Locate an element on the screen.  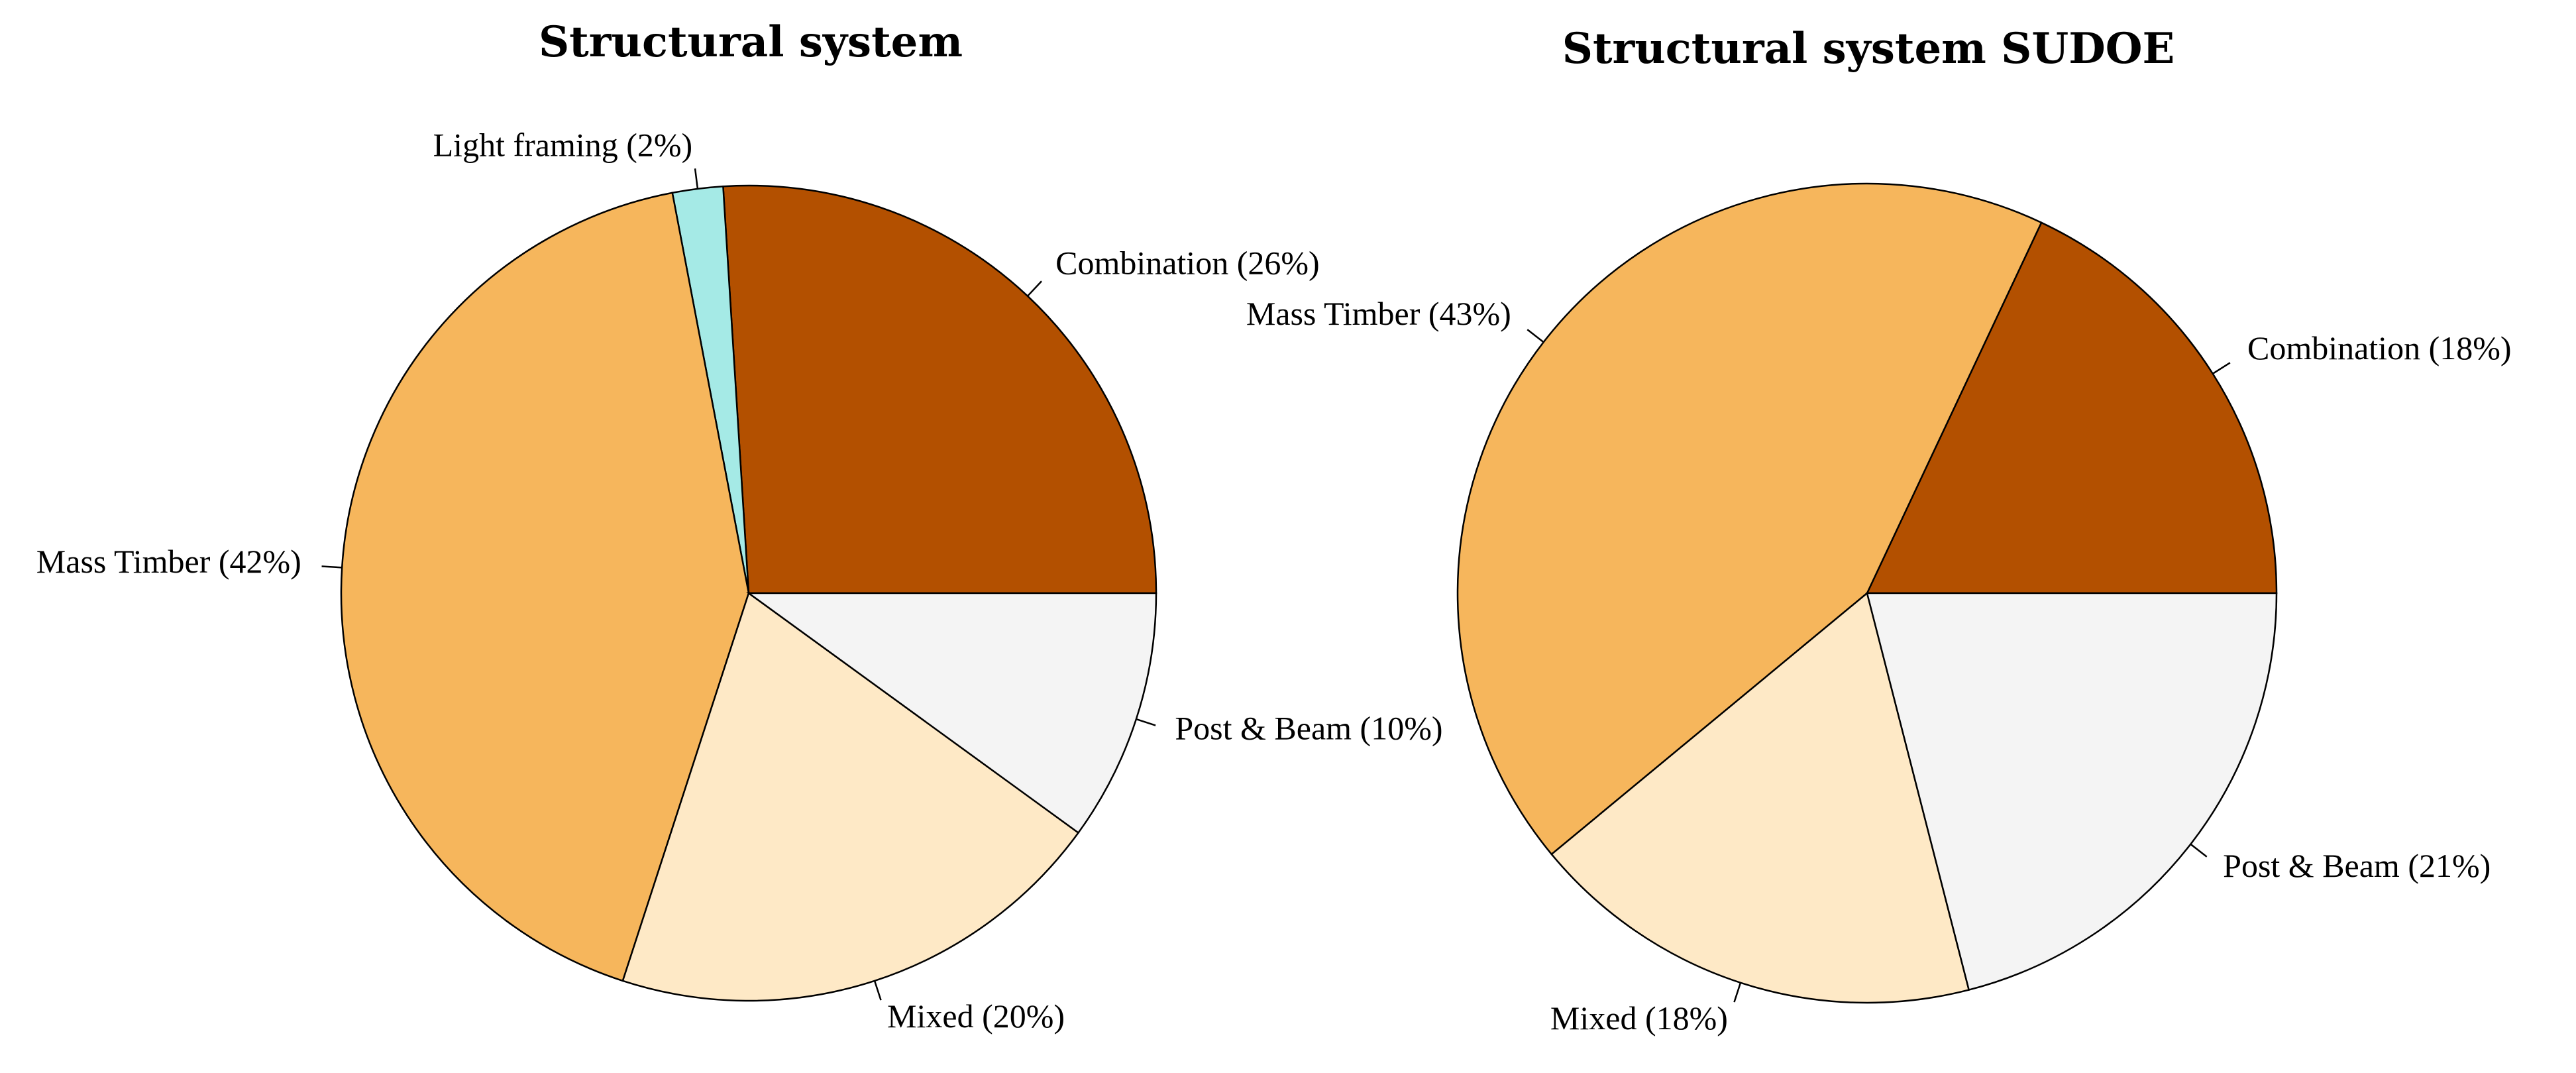
slice-label-post-and-beam: Post & Beam (21%) is located at coordinates (2357, 865).